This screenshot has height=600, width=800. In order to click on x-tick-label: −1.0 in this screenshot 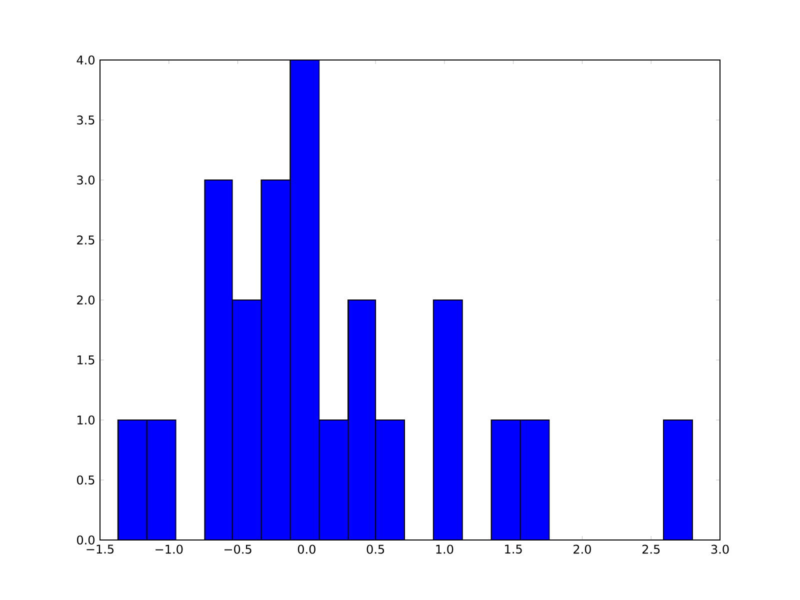, I will do `click(169, 549)`.